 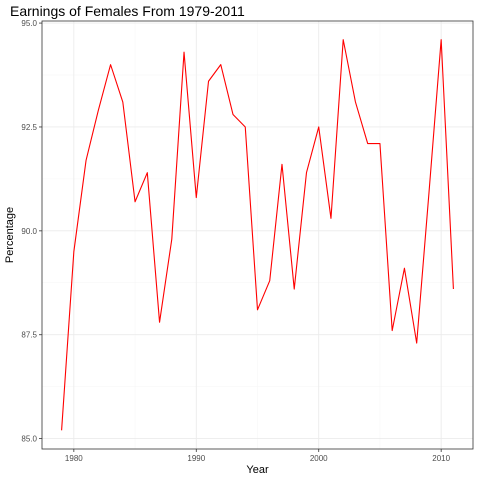 I want to click on chart-title: Earnings of Females From 1979-2011, so click(x=127, y=11).